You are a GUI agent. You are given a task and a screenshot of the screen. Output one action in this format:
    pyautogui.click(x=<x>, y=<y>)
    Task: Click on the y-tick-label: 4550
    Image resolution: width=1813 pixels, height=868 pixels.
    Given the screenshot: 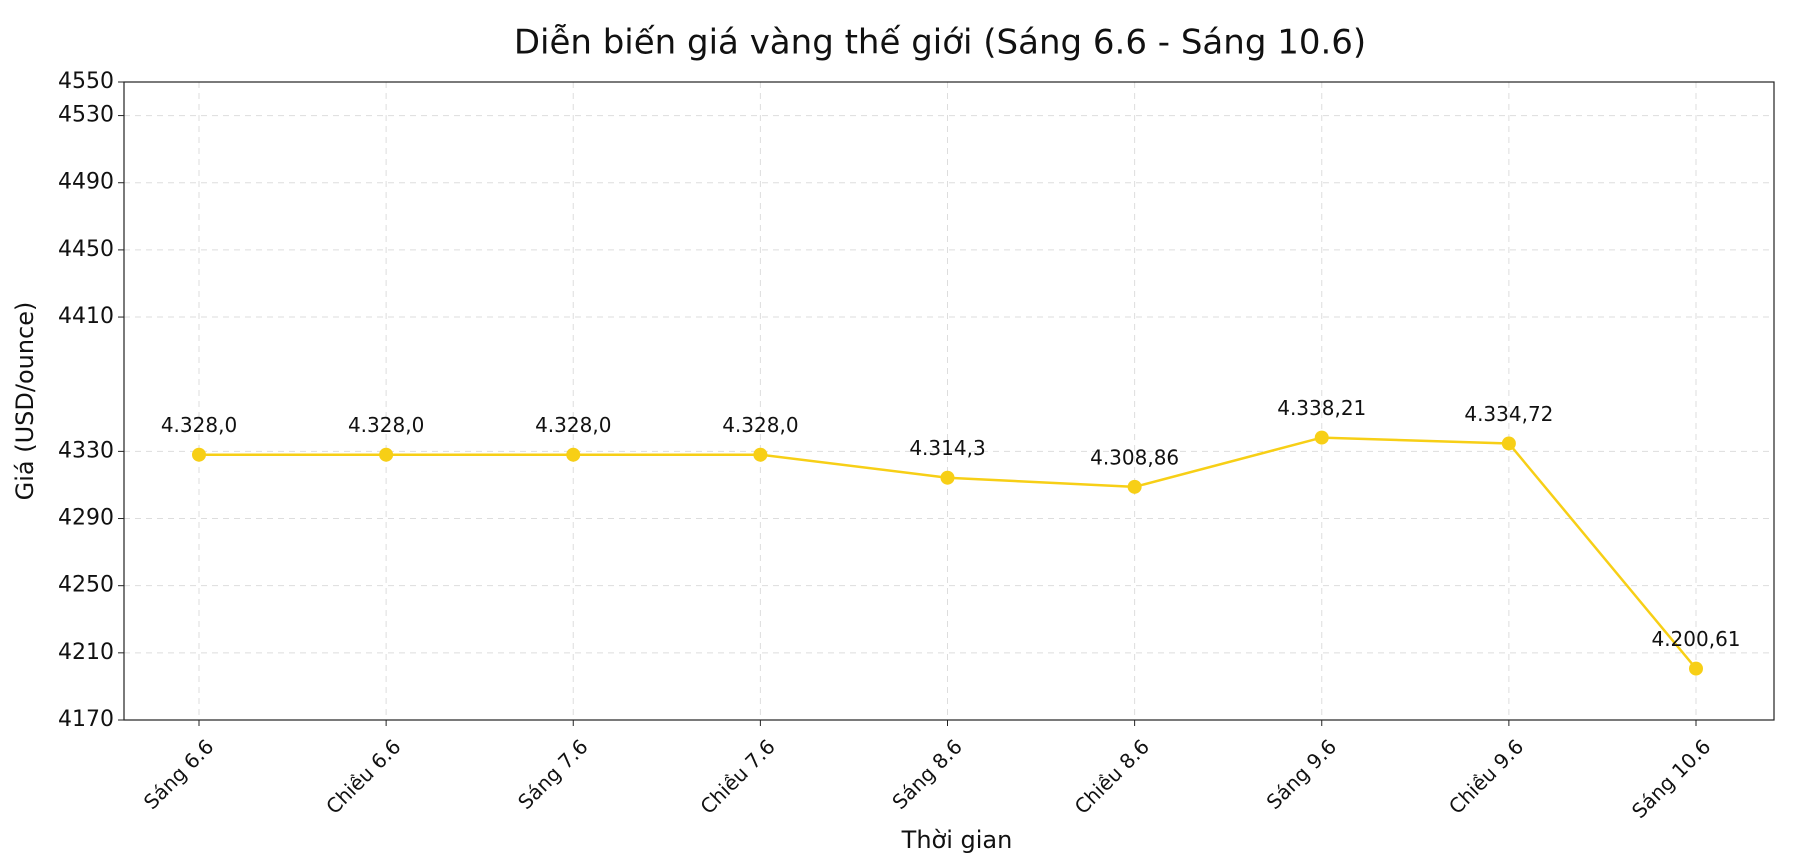 What is the action you would take?
    pyautogui.click(x=86, y=81)
    